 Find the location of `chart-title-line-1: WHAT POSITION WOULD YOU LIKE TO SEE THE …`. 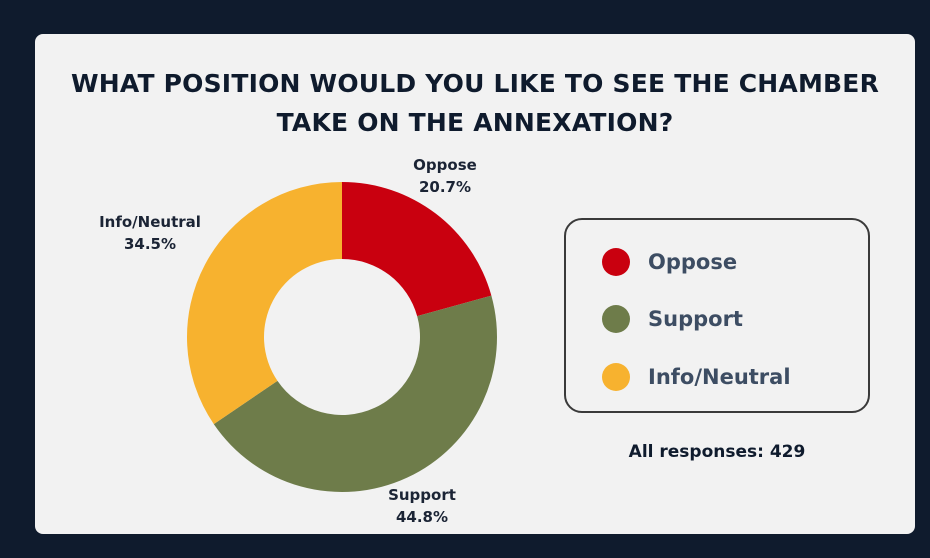

chart-title-line-1: WHAT POSITION WOULD YOU LIKE TO SEE THE … is located at coordinates (475, 83).